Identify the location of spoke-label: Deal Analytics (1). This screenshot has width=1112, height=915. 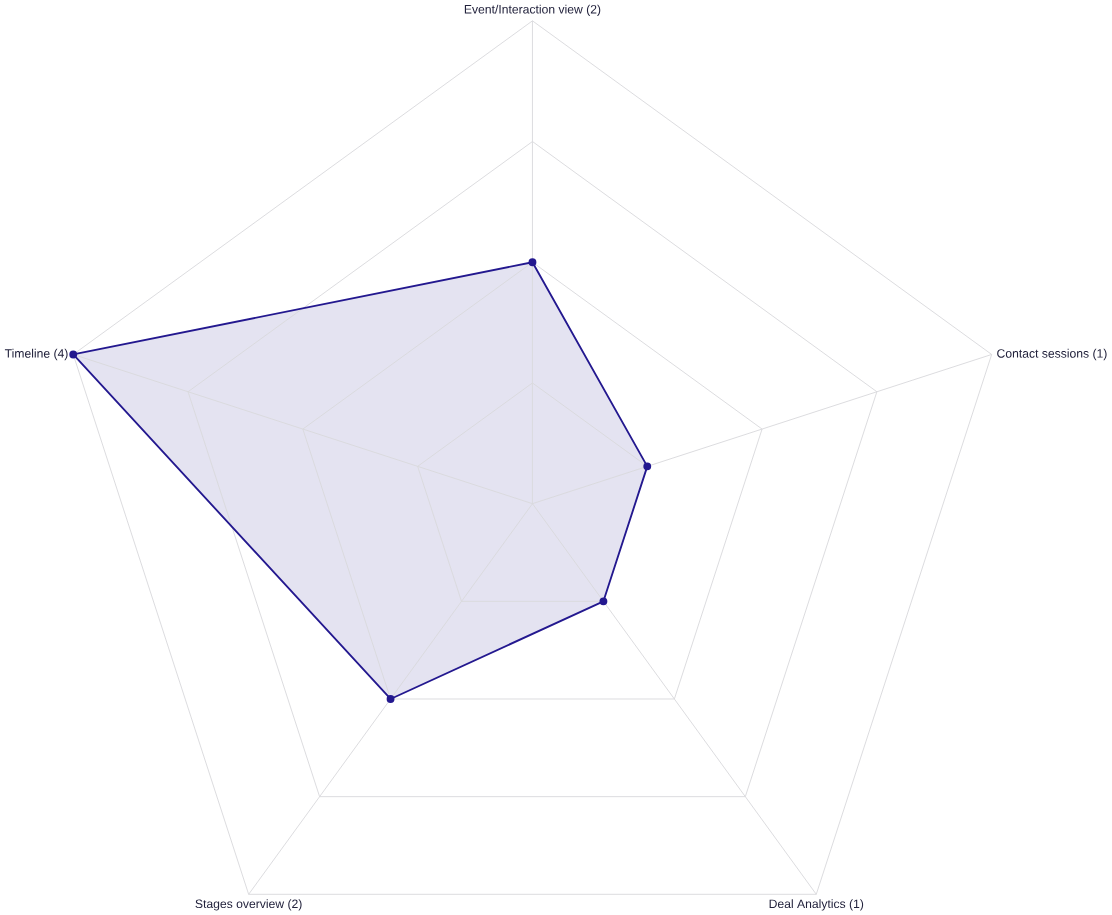
(816, 905).